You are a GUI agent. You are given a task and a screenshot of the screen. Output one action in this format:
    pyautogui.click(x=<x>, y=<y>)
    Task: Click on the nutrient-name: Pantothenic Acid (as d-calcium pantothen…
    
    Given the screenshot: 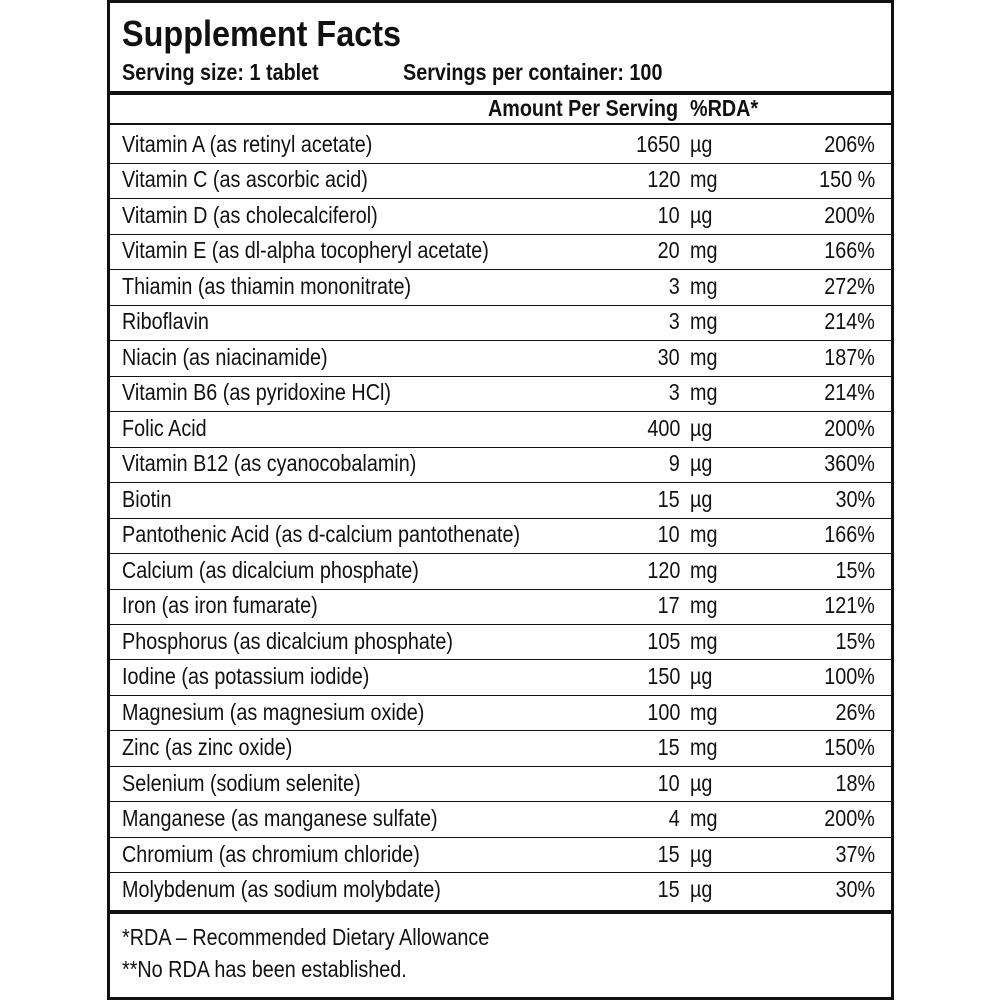 What is the action you would take?
    pyautogui.click(x=321, y=534)
    